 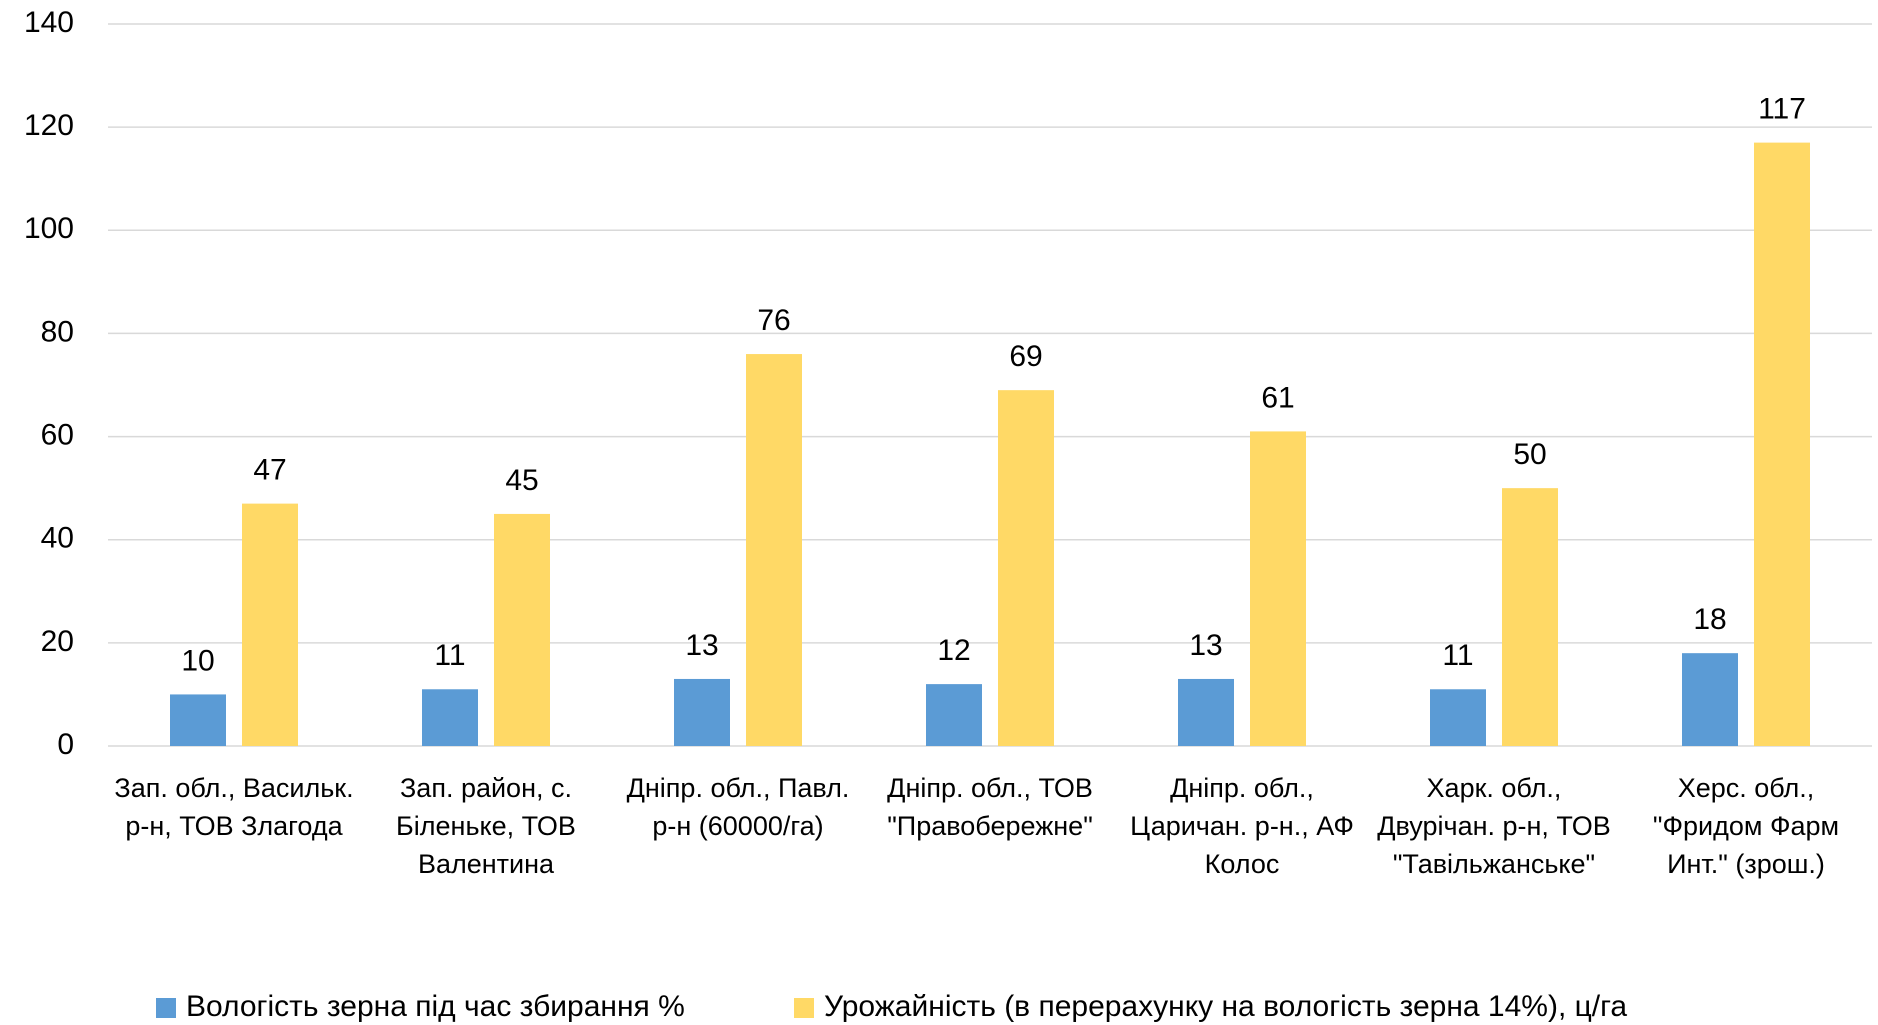 What do you see at coordinates (269, 470) in the screenshot?
I see `data-label: 47` at bounding box center [269, 470].